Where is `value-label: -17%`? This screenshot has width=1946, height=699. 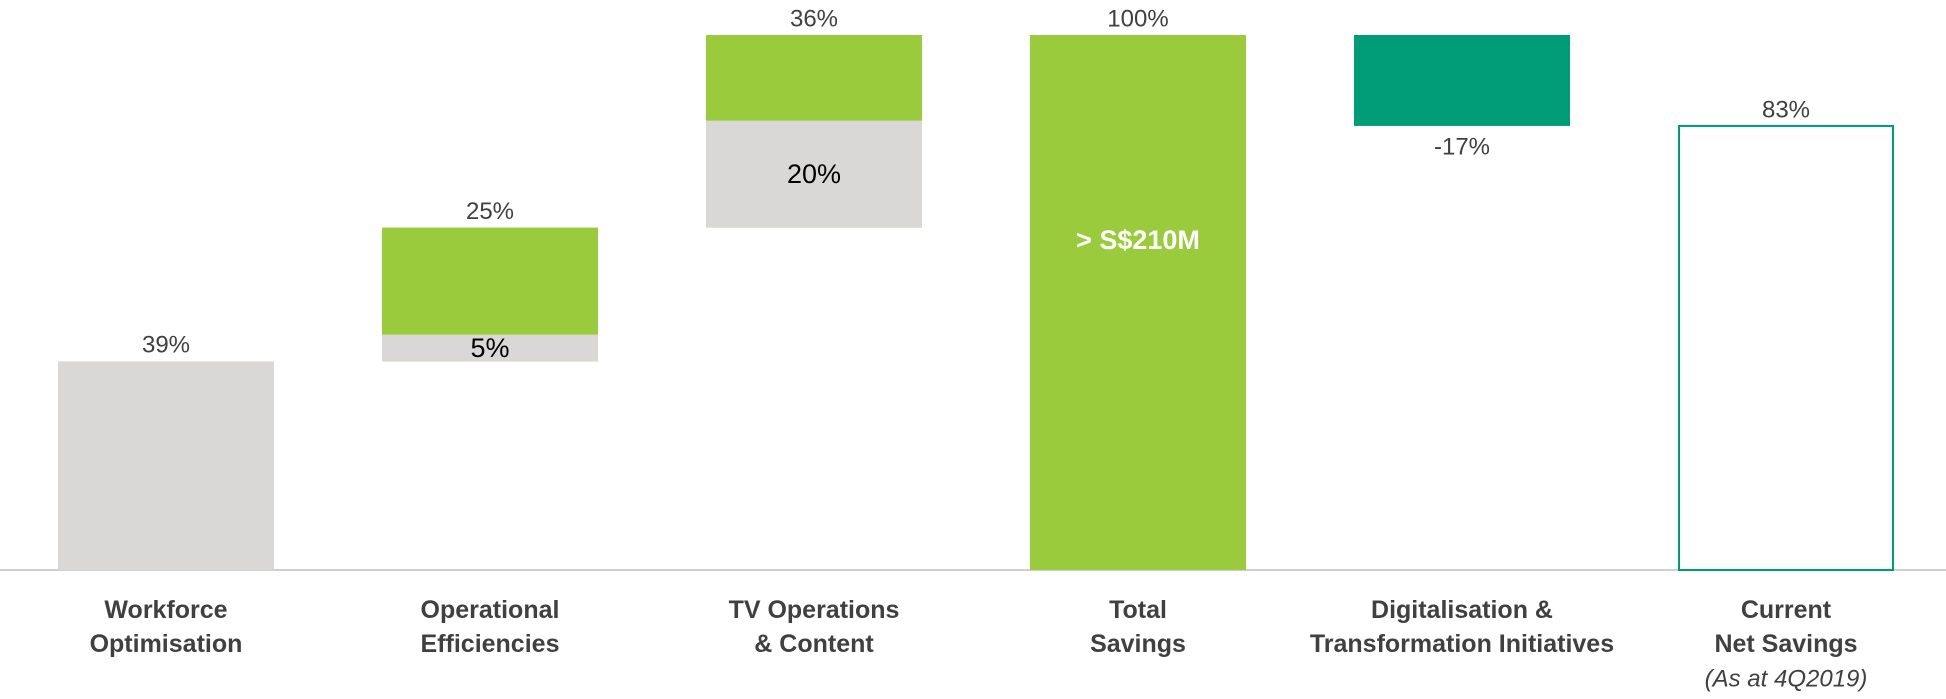 value-label: -17% is located at coordinates (1462, 146).